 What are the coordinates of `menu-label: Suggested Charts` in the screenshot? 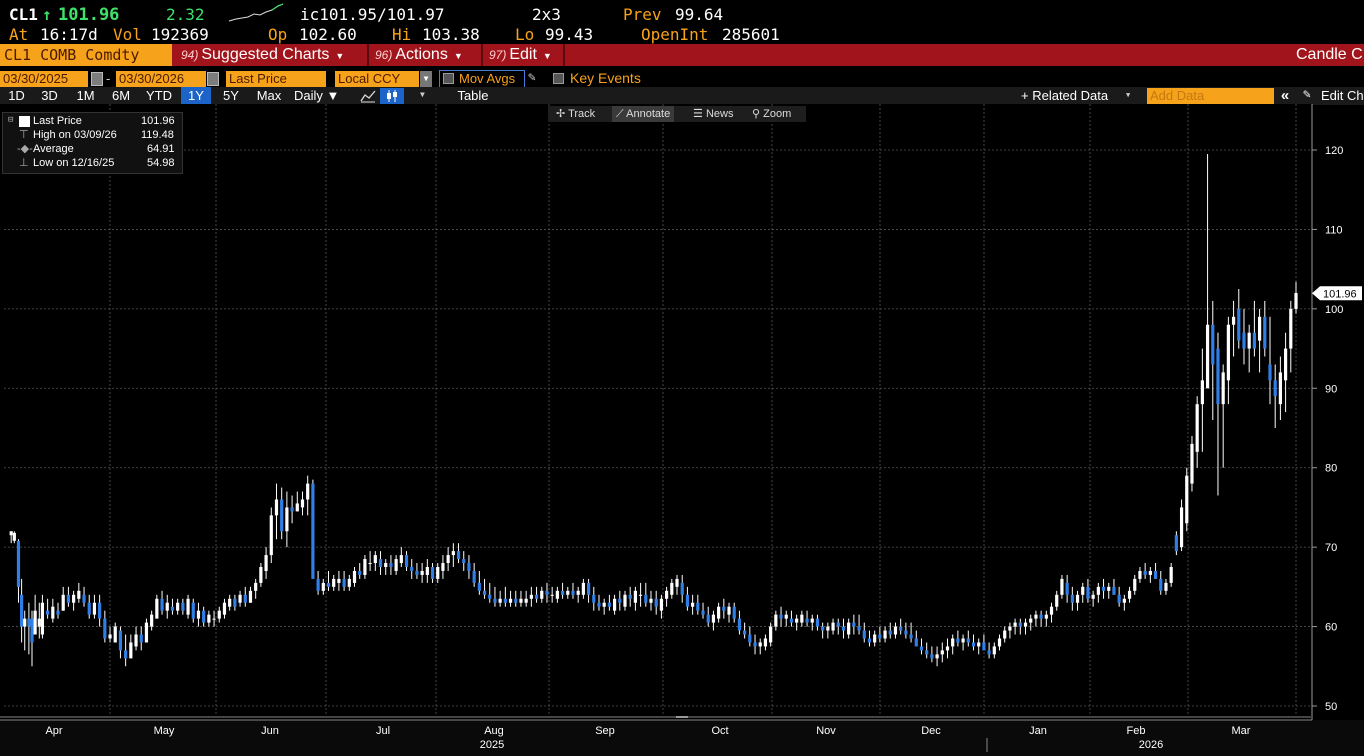 It's located at (265, 54).